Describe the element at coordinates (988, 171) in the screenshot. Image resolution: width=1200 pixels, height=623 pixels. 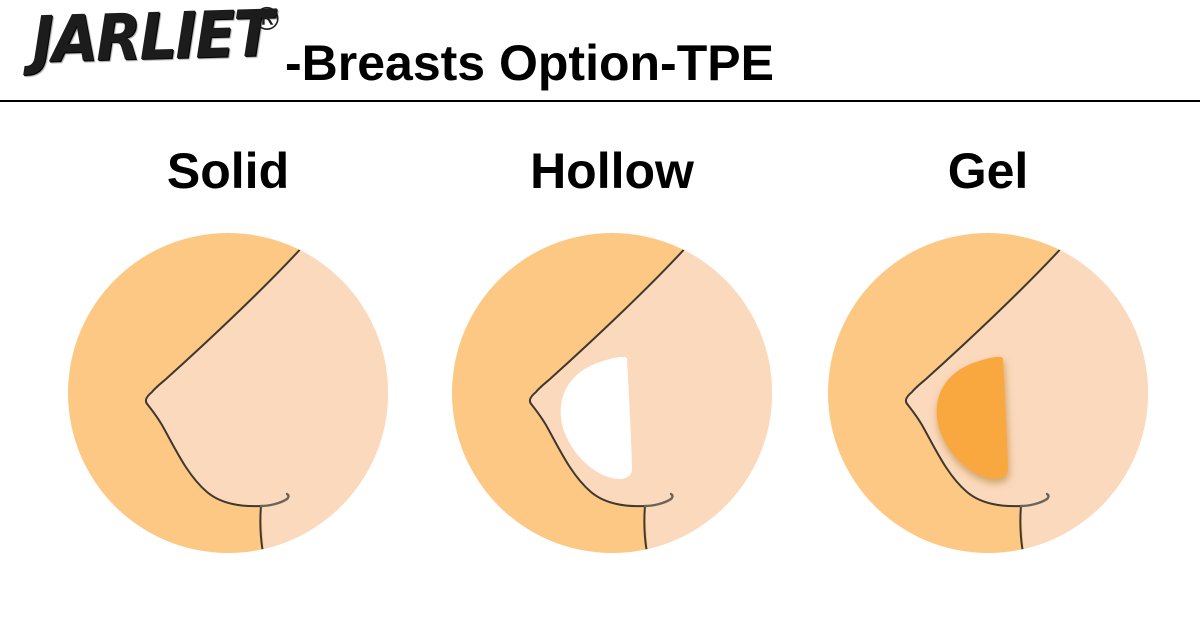
I see `option-label-gel: Gel` at that location.